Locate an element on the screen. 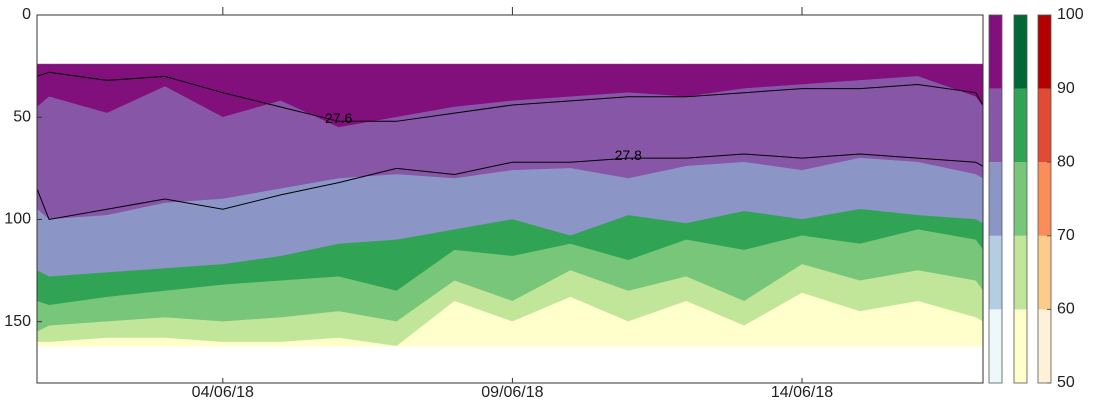 The height and width of the screenshot is (409, 1097). contour-label: 27.6 is located at coordinates (338, 118).